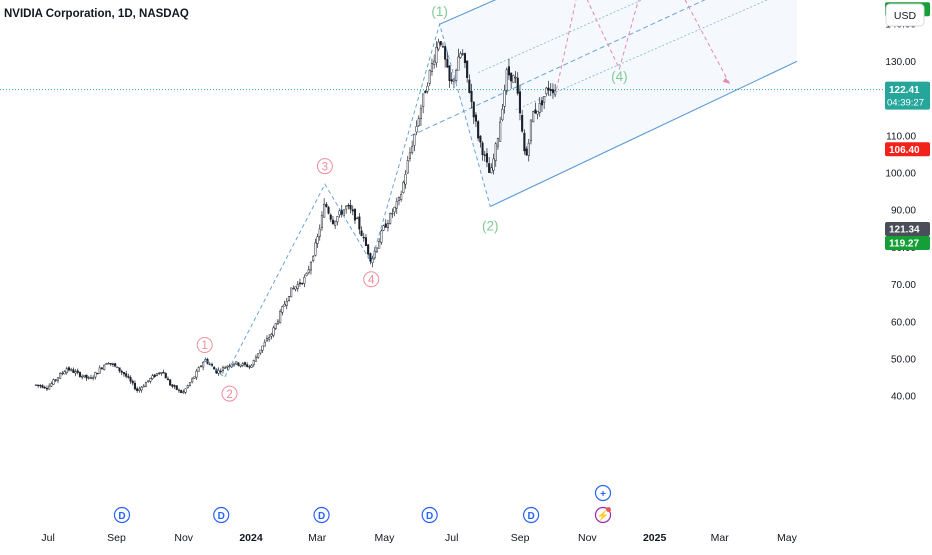  I want to click on earnings-marker: ⚡, so click(603, 515).